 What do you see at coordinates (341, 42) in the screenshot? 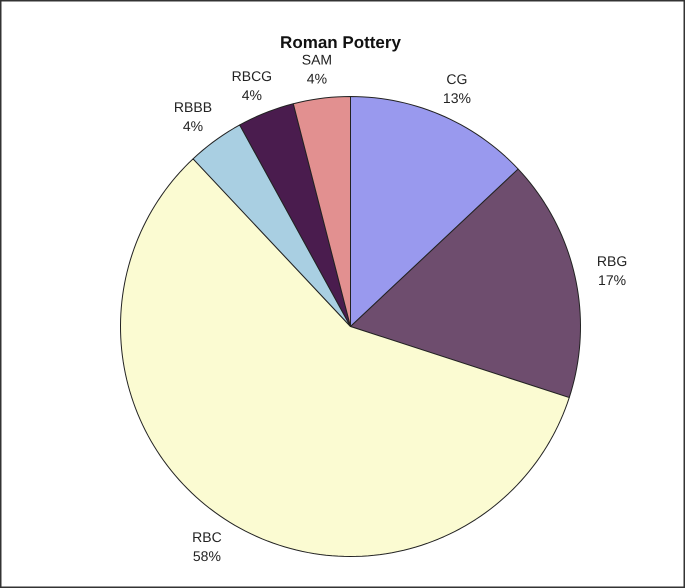
I see `chart-title: Roman Pottery` at bounding box center [341, 42].